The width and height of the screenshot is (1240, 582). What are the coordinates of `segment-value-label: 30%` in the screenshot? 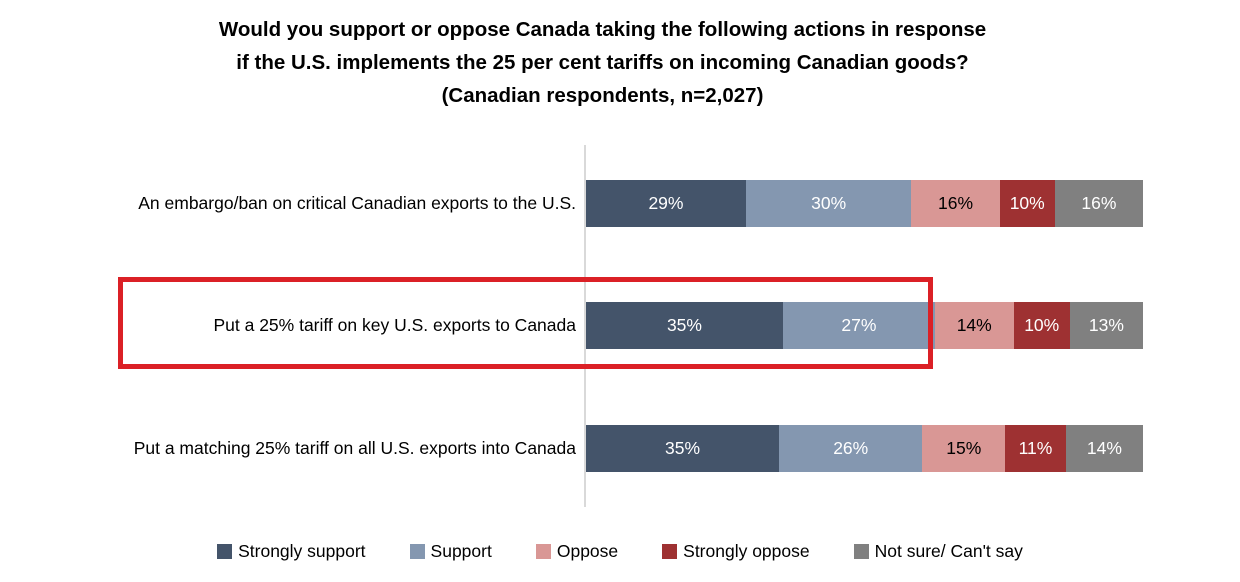 It's located at (829, 203).